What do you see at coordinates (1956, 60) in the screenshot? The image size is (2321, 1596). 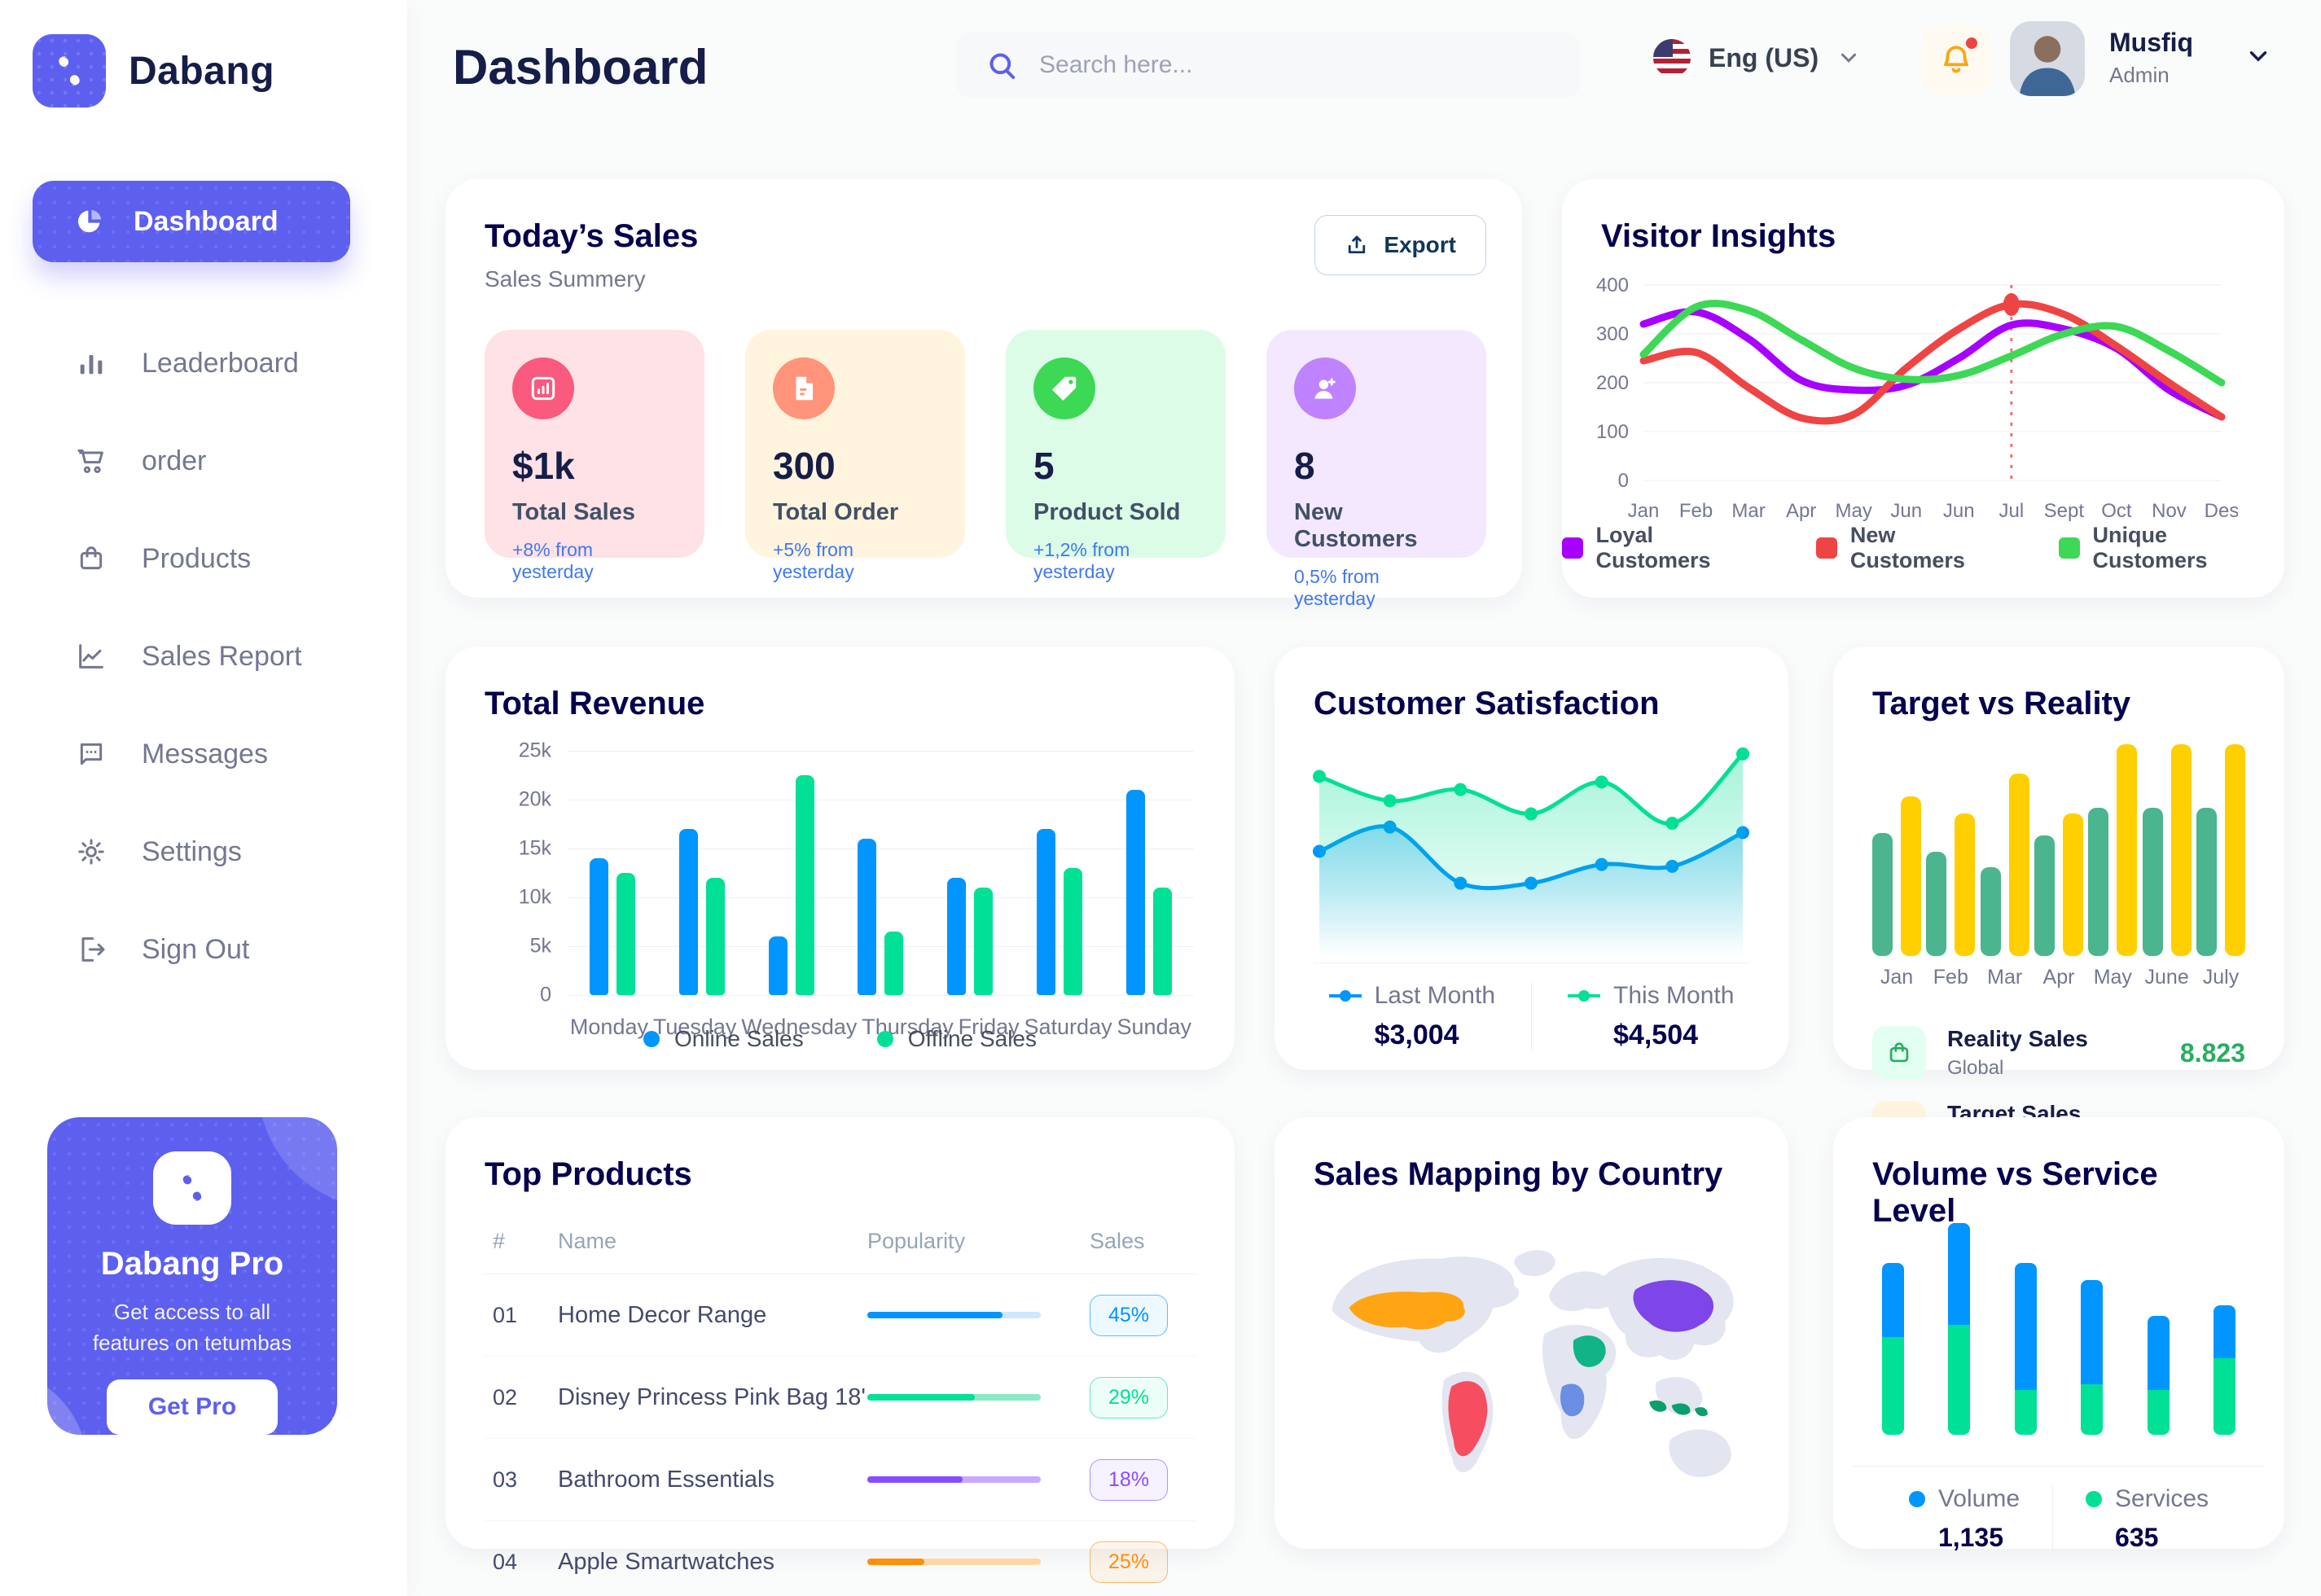 I see `notifications-button` at bounding box center [1956, 60].